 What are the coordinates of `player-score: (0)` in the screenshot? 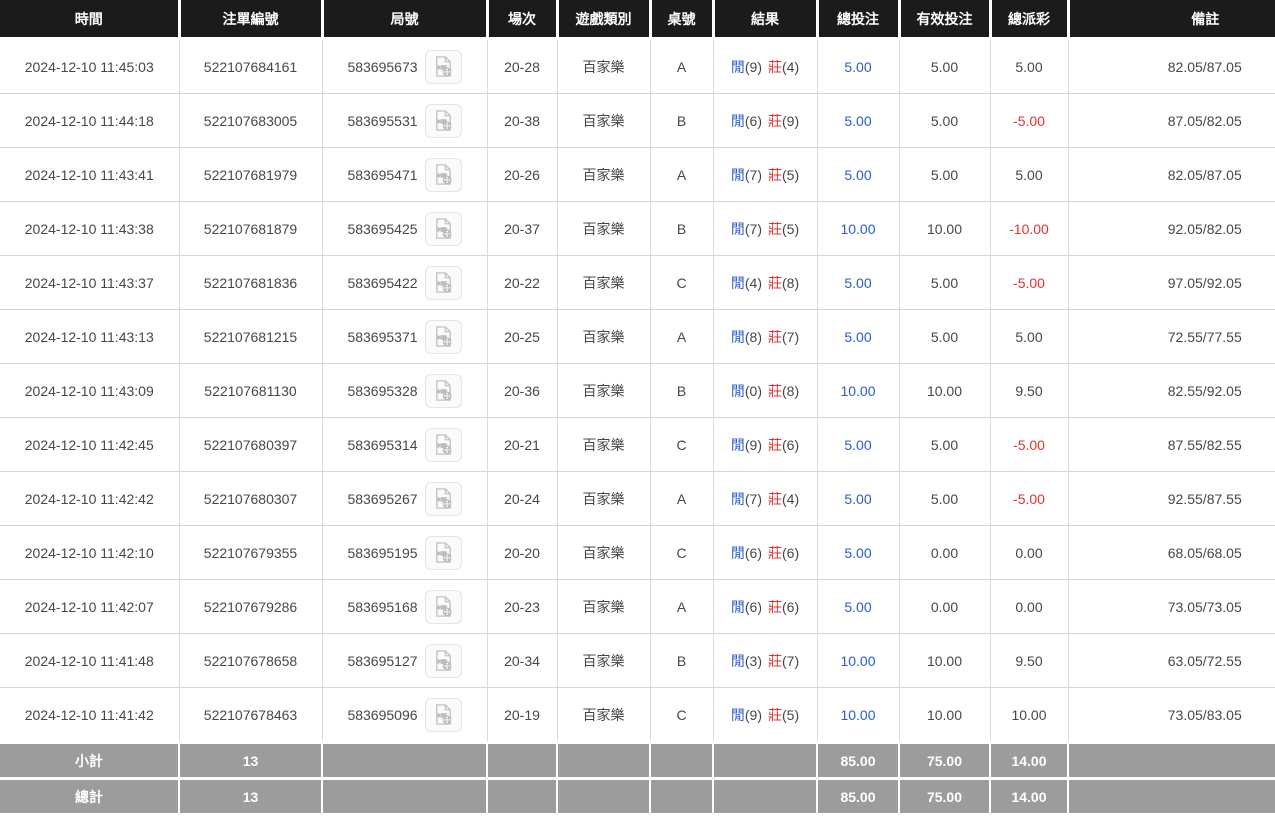 It's located at (753, 390).